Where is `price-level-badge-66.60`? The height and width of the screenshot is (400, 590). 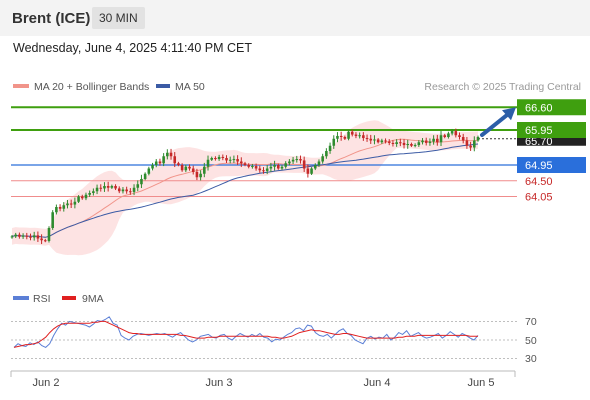
price-level-badge-66.60 is located at coordinates (551, 107).